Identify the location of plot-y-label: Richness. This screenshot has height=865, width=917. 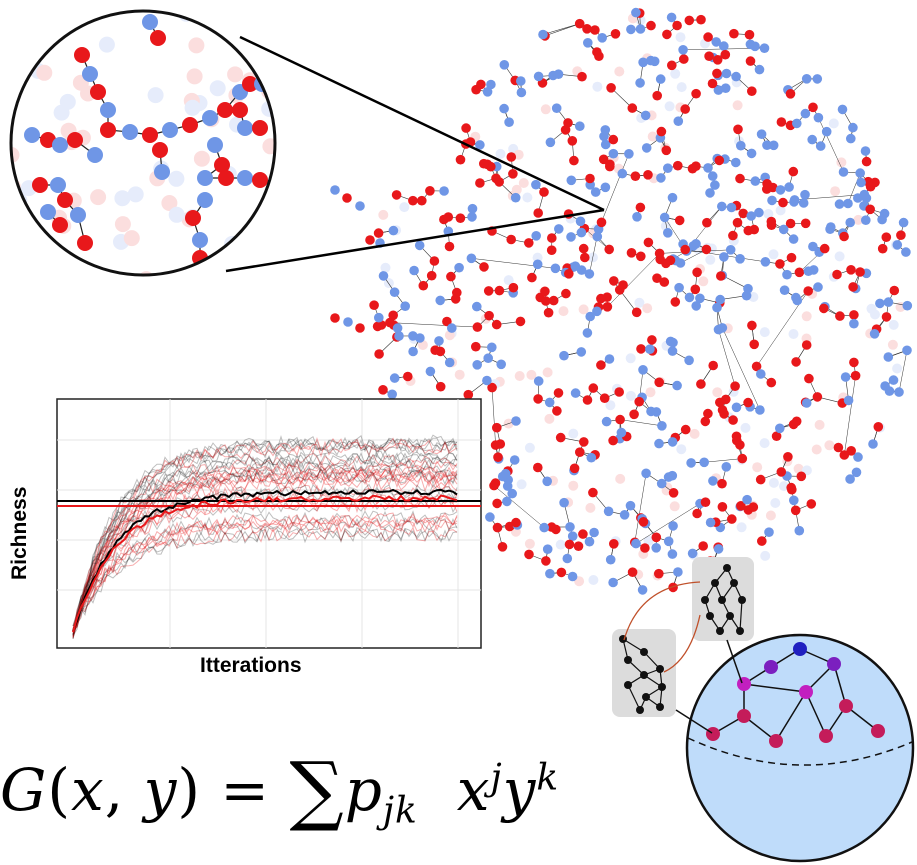
(19, 533).